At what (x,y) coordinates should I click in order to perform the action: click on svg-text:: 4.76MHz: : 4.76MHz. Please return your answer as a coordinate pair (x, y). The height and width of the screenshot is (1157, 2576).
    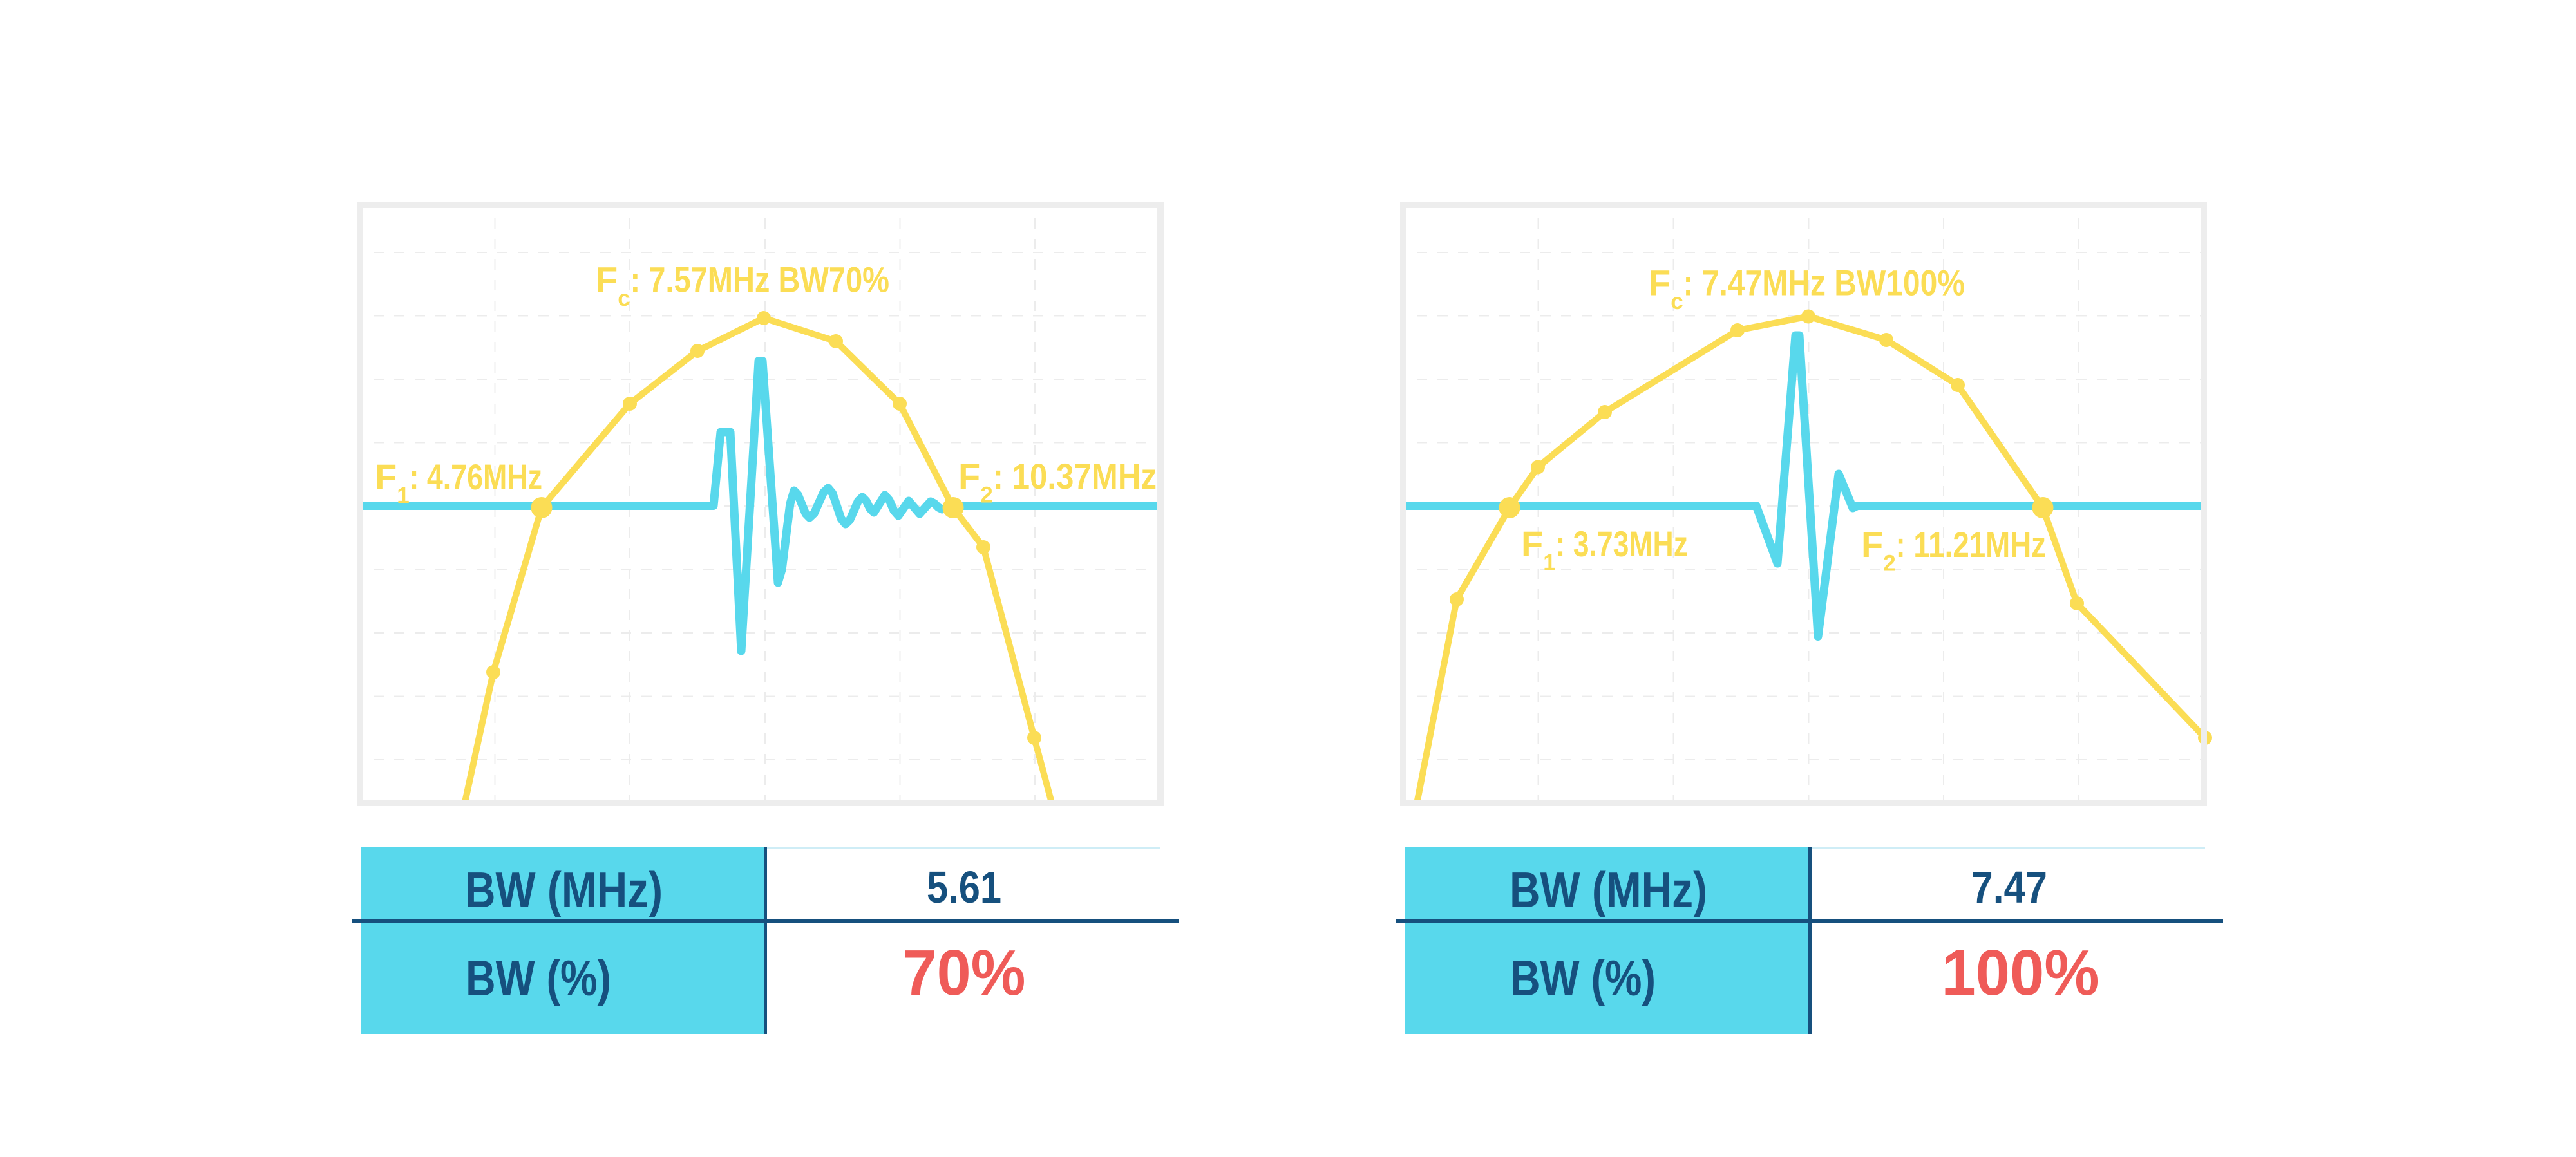
    Looking at the image, I should click on (477, 476).